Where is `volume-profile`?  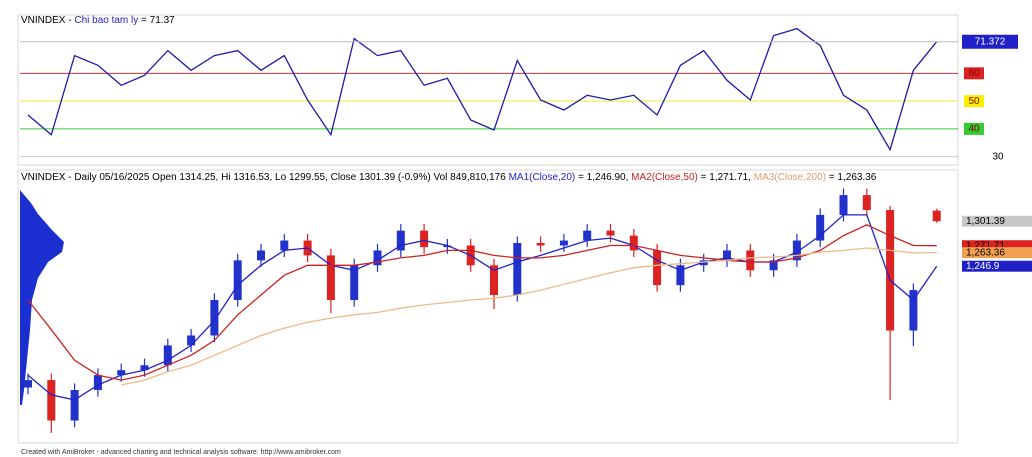
volume-profile is located at coordinates (42, 297).